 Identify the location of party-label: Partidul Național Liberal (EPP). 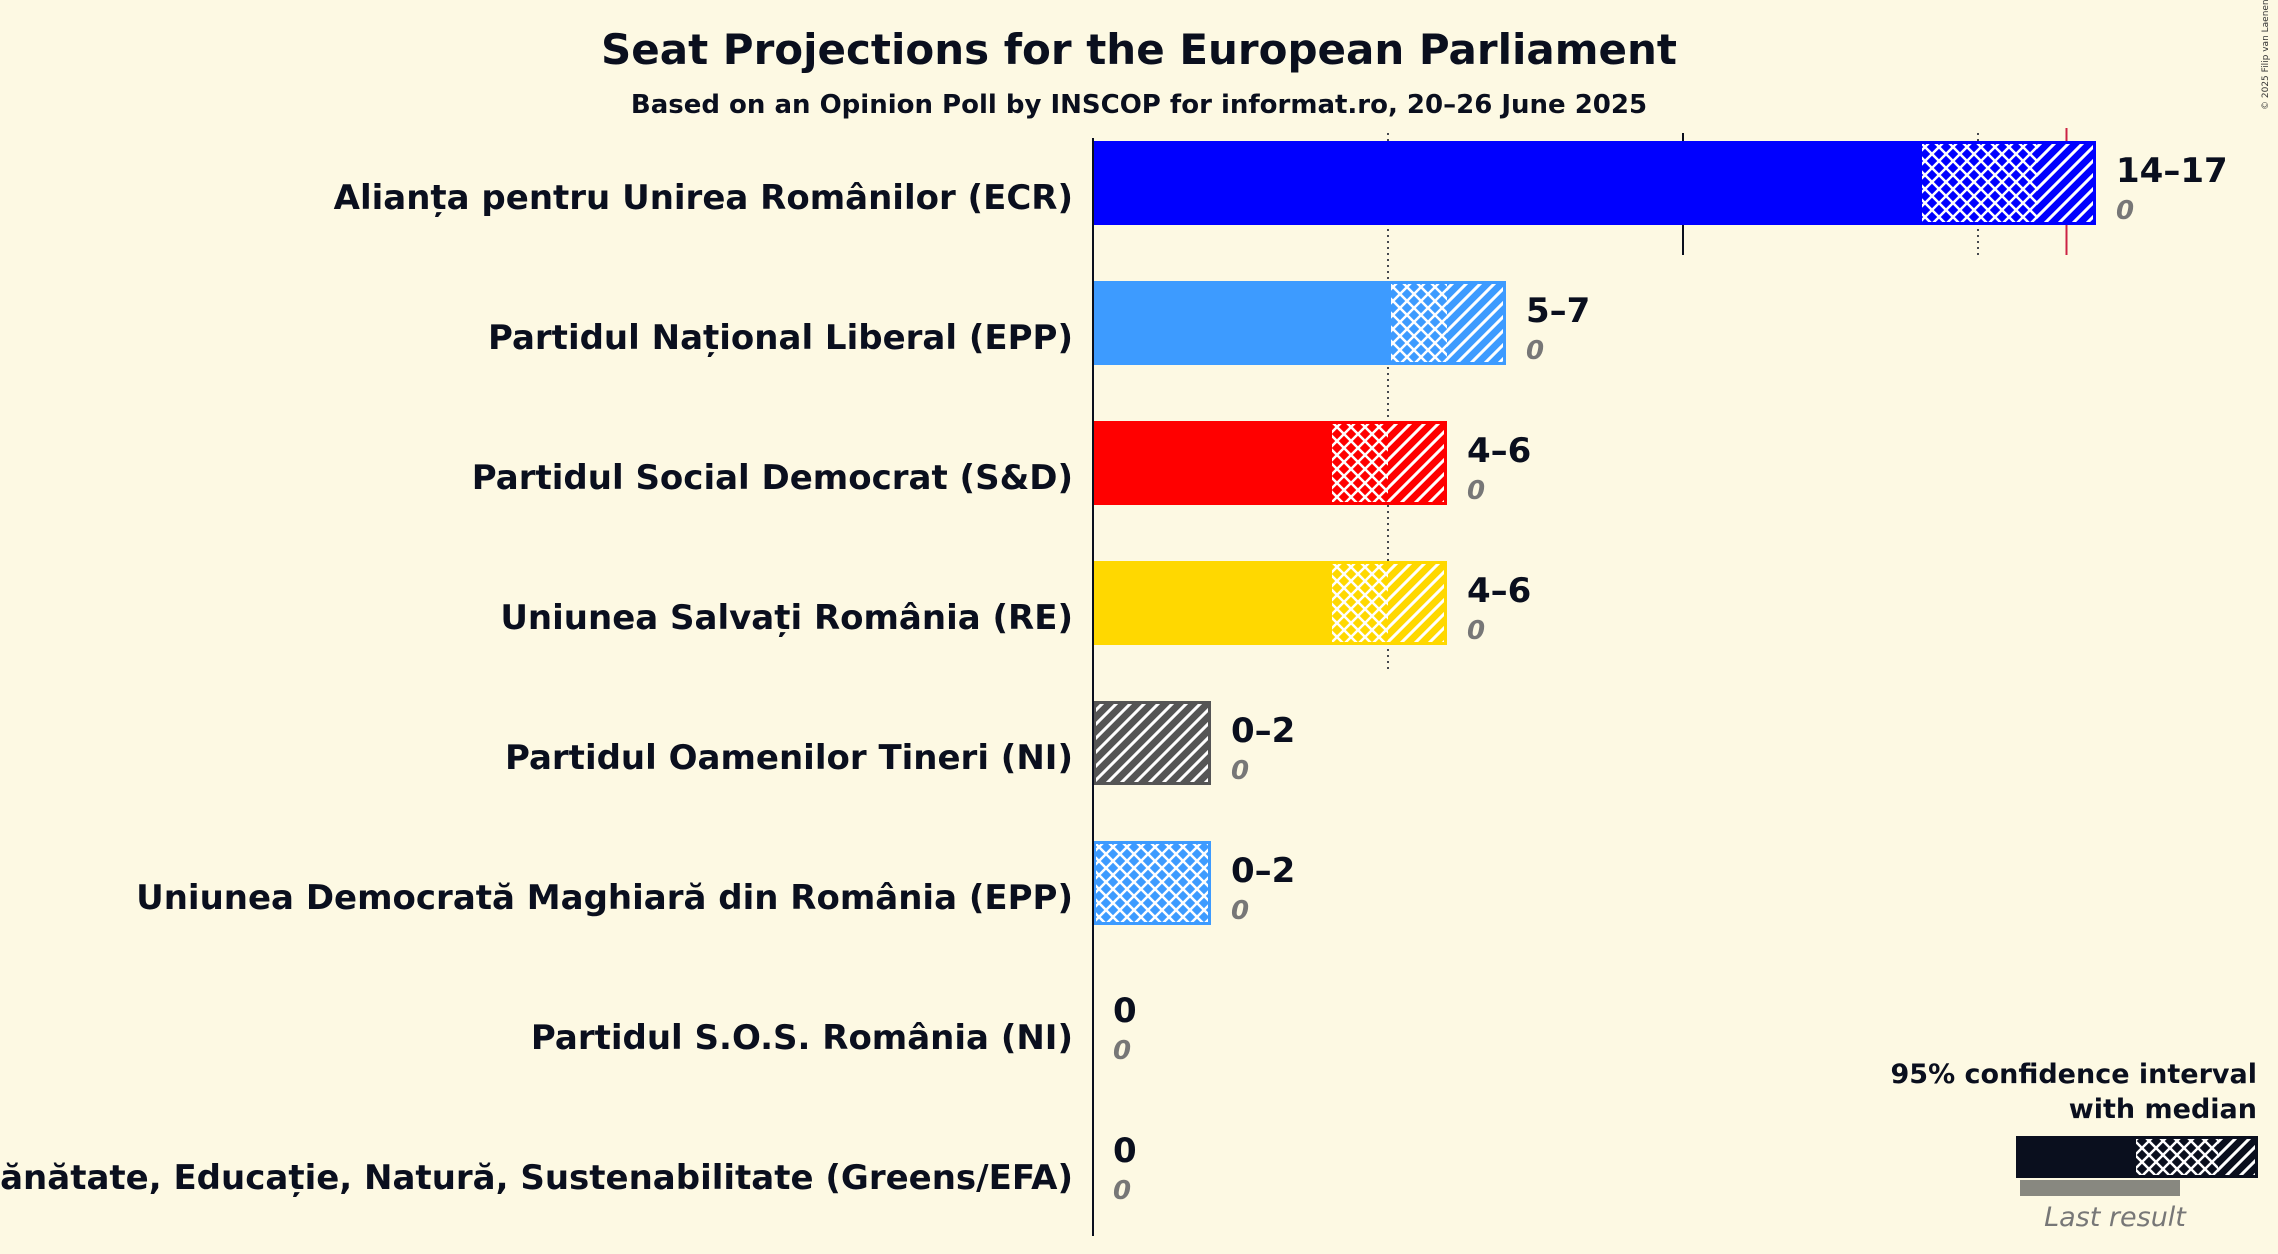
(780, 338).